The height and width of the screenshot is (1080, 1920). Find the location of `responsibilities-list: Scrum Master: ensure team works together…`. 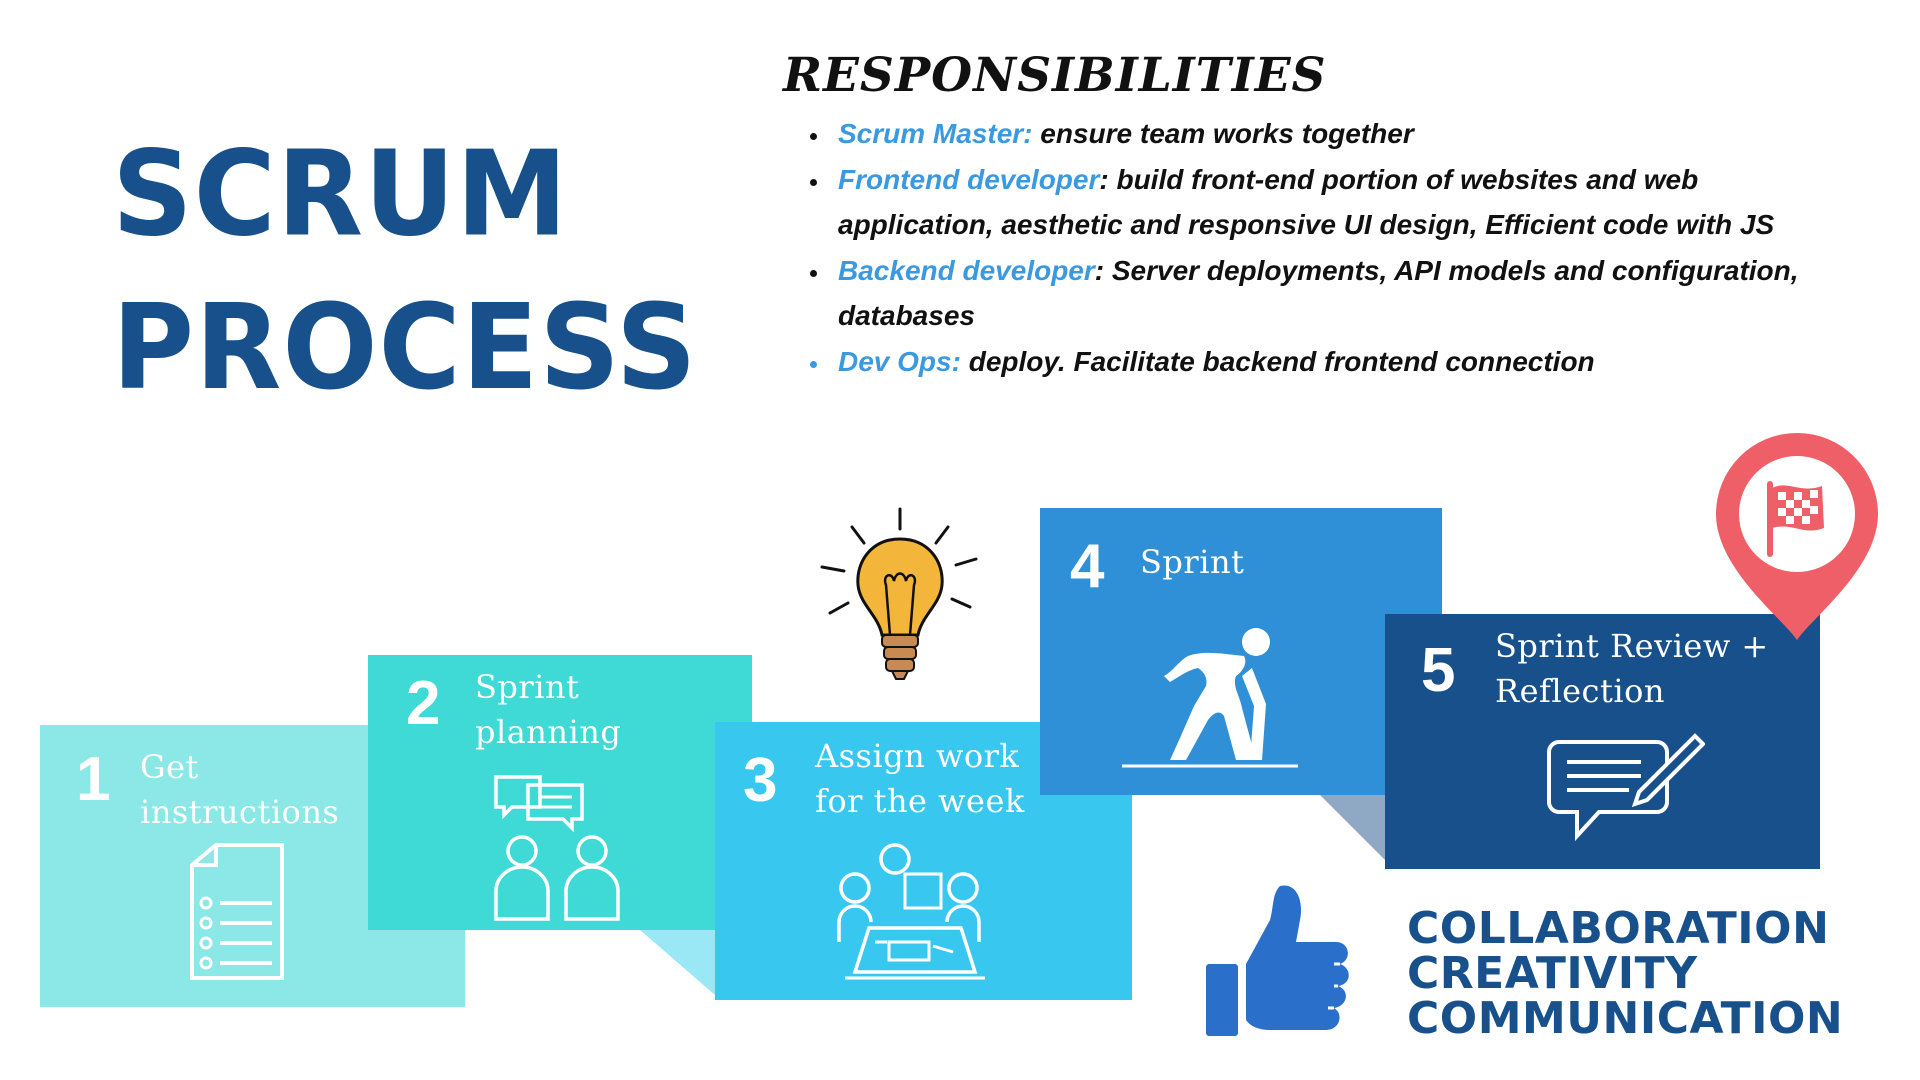

responsibilities-list: Scrum Master: ensure team works together… is located at coordinates (1320, 247).